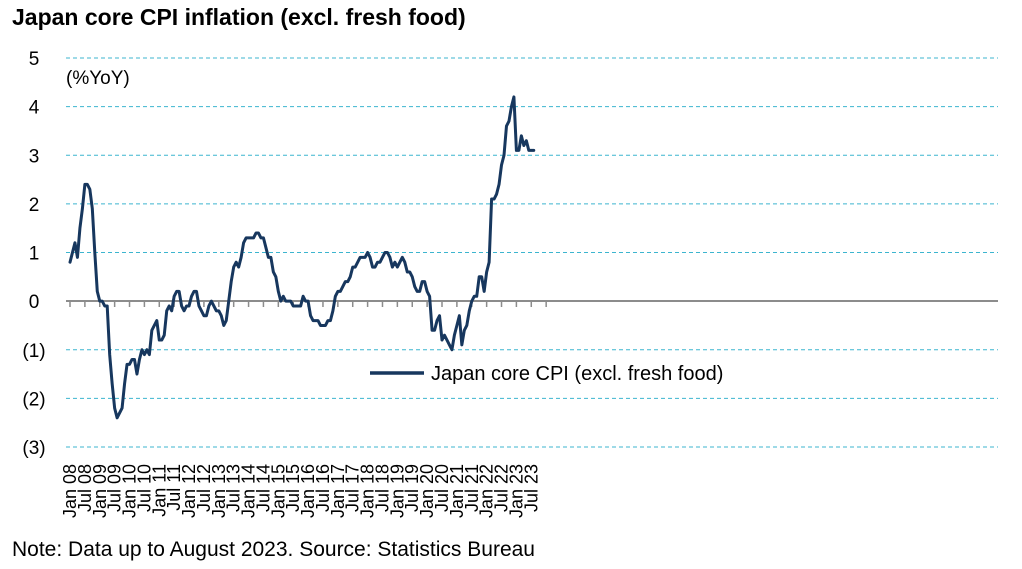 The width and height of the screenshot is (1022, 569). What do you see at coordinates (34, 108) in the screenshot?
I see `y-tick-label: 4` at bounding box center [34, 108].